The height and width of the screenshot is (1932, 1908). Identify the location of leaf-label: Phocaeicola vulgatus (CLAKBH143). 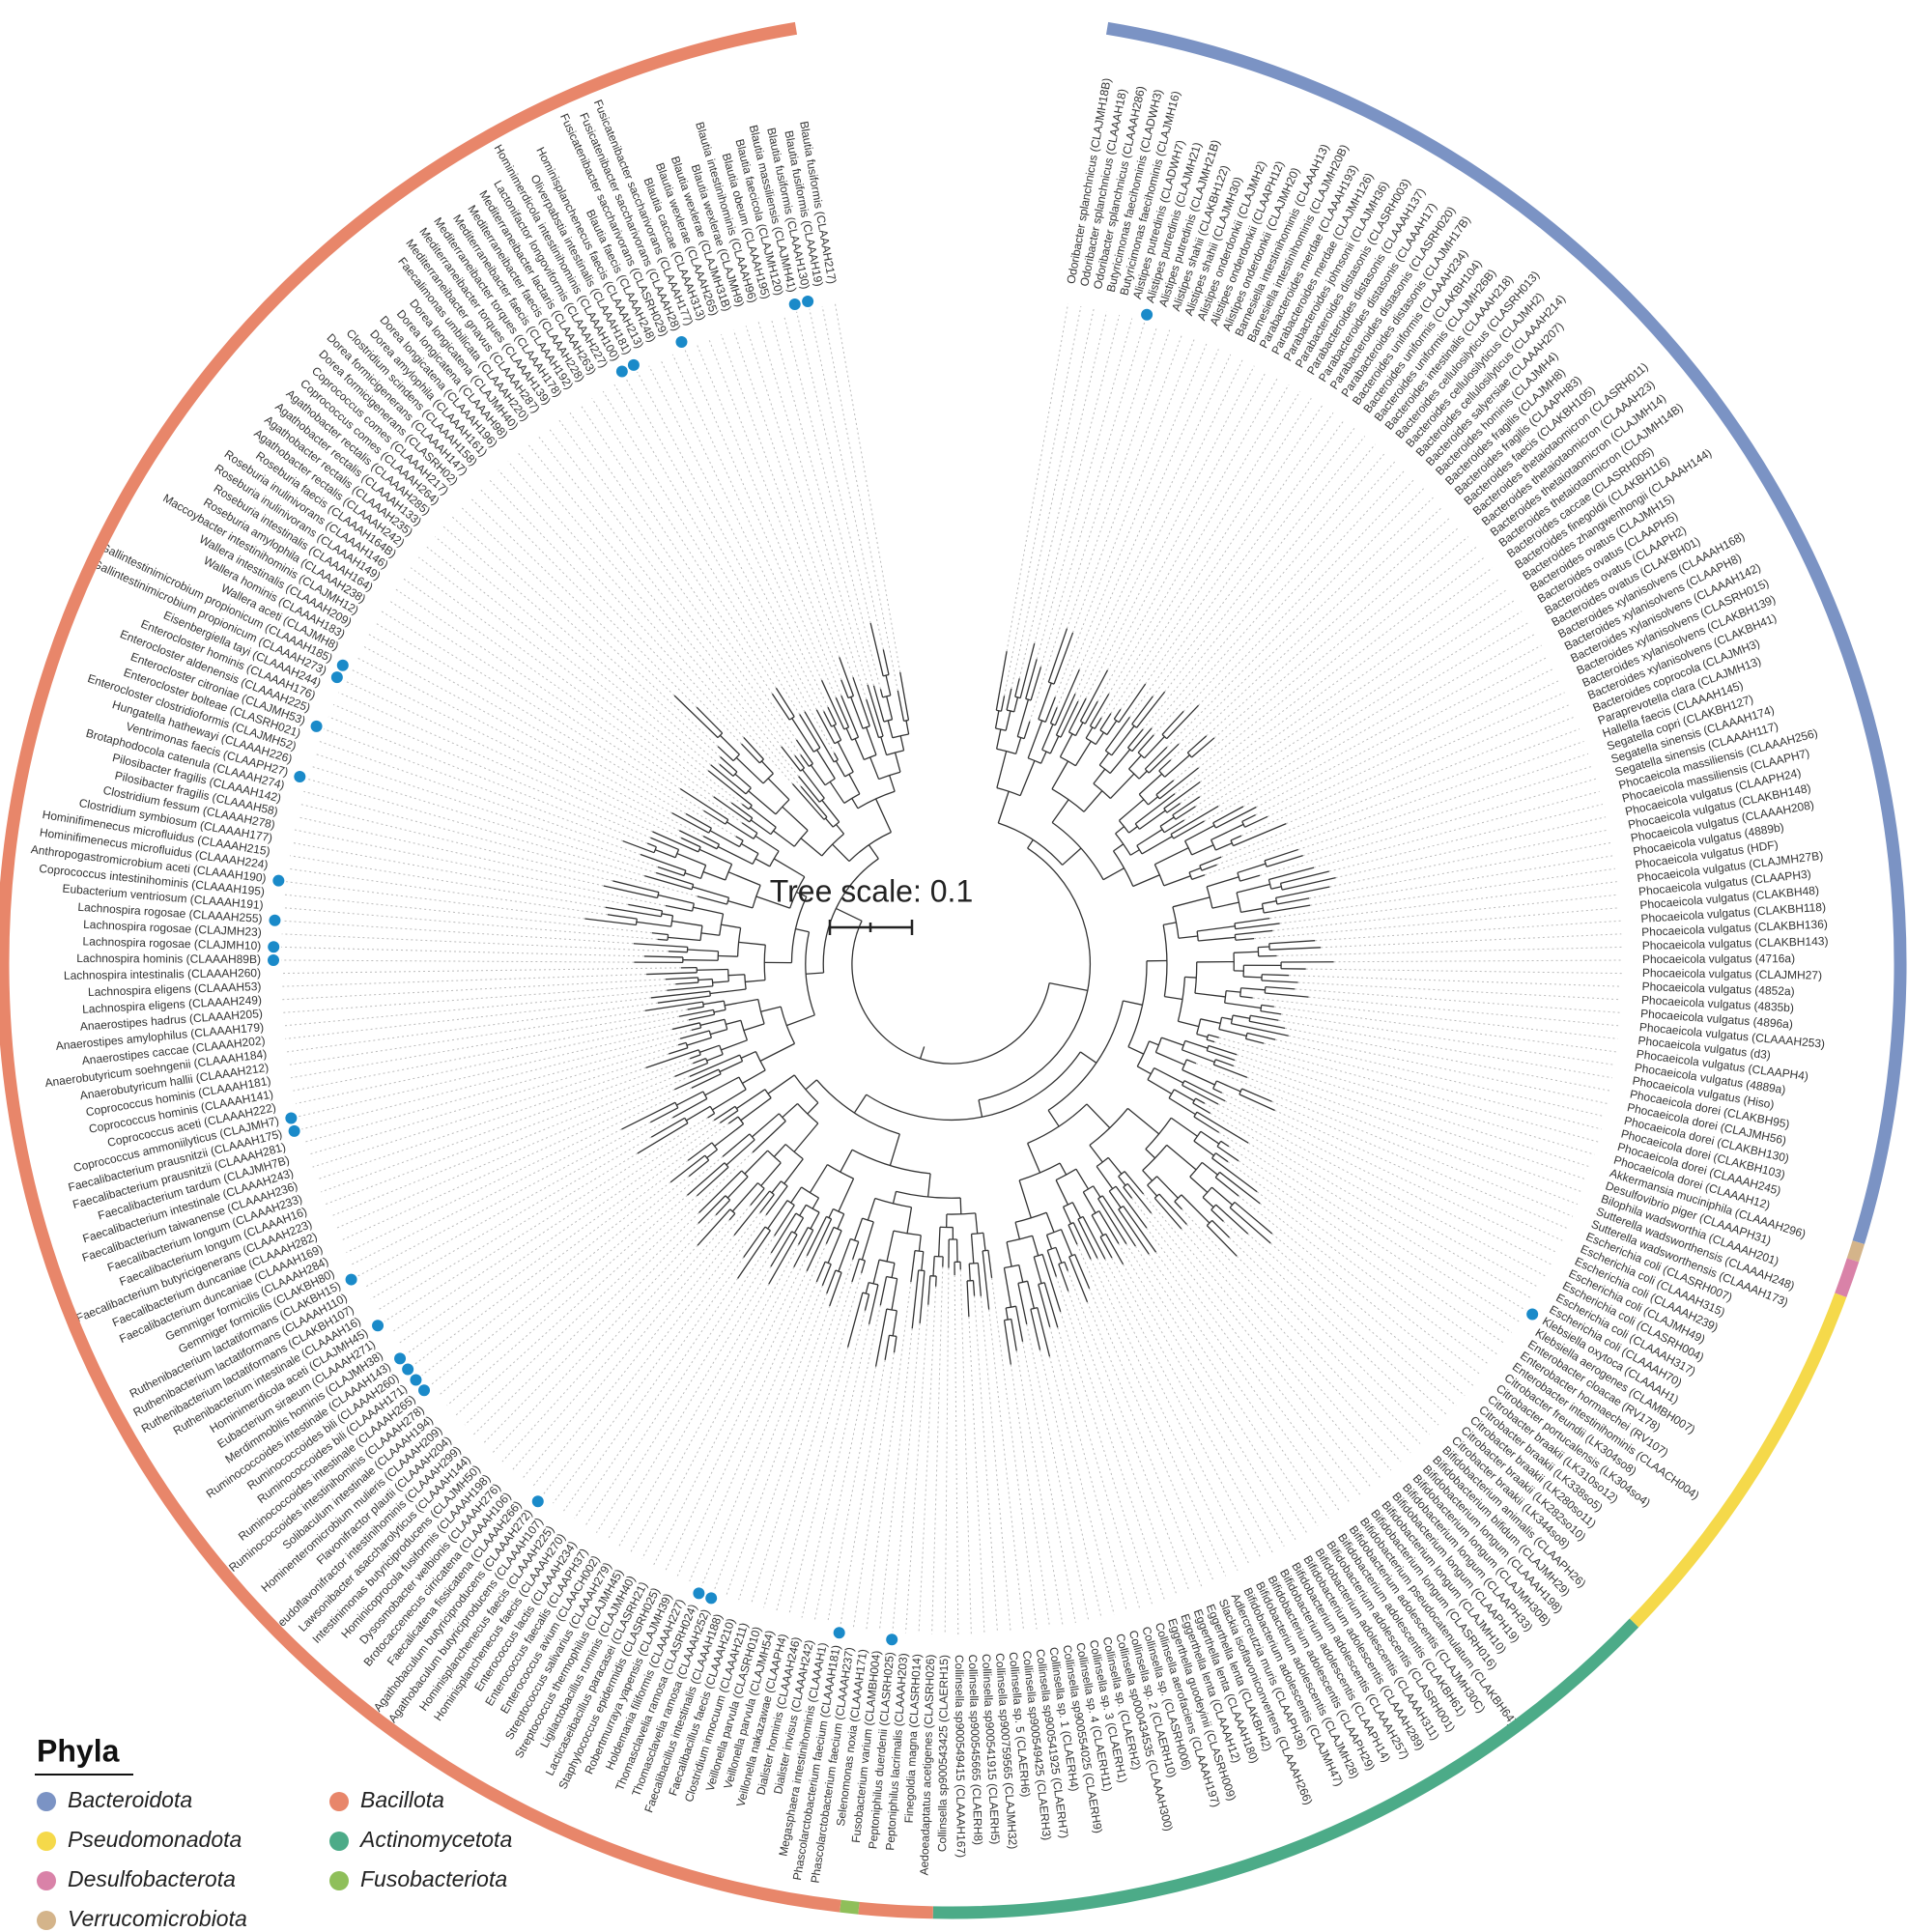
(1736, 943).